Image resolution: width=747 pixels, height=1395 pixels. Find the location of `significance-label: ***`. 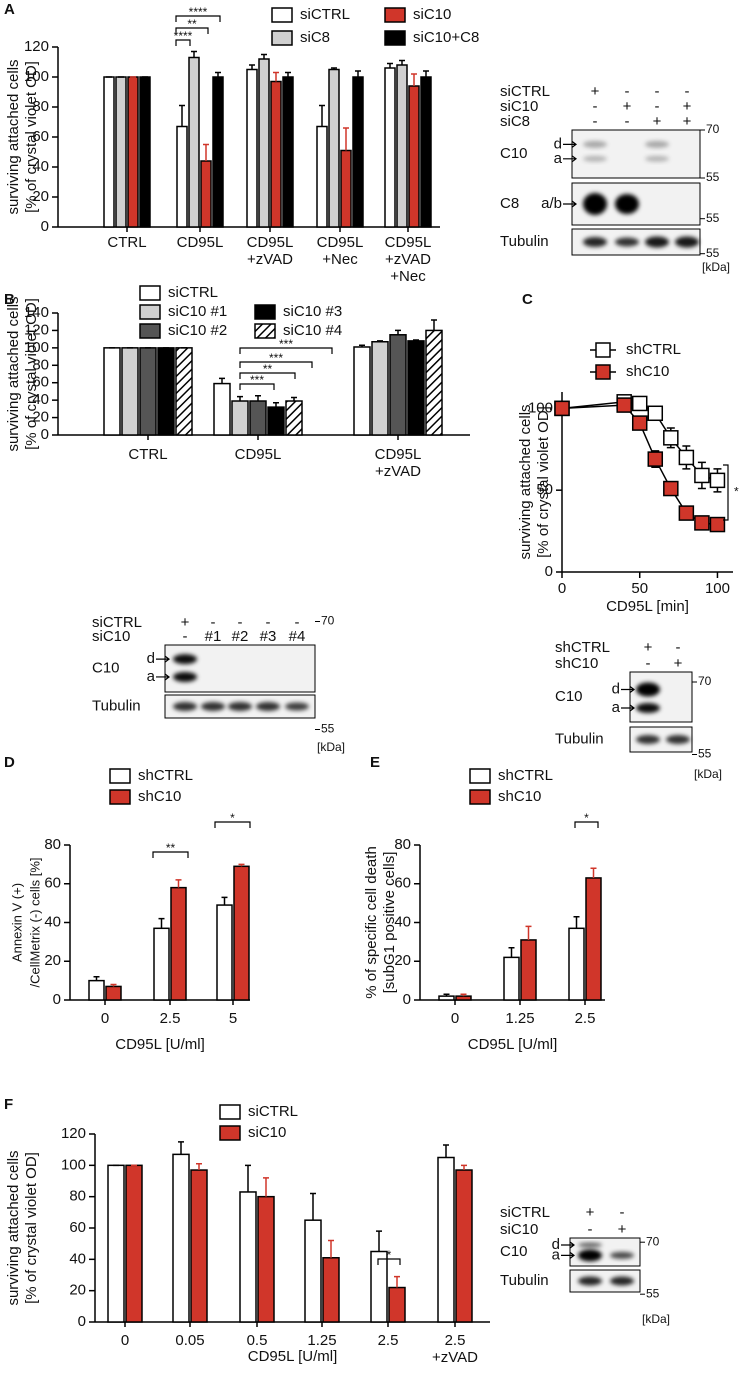

significance-label: *** is located at coordinates (286, 344).